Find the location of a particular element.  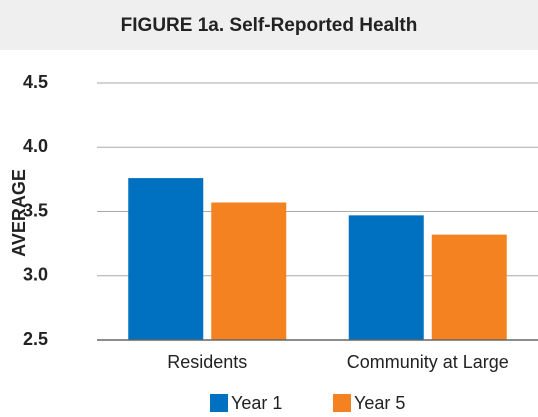

y-tick-label: 3.0 is located at coordinates (35, 275).